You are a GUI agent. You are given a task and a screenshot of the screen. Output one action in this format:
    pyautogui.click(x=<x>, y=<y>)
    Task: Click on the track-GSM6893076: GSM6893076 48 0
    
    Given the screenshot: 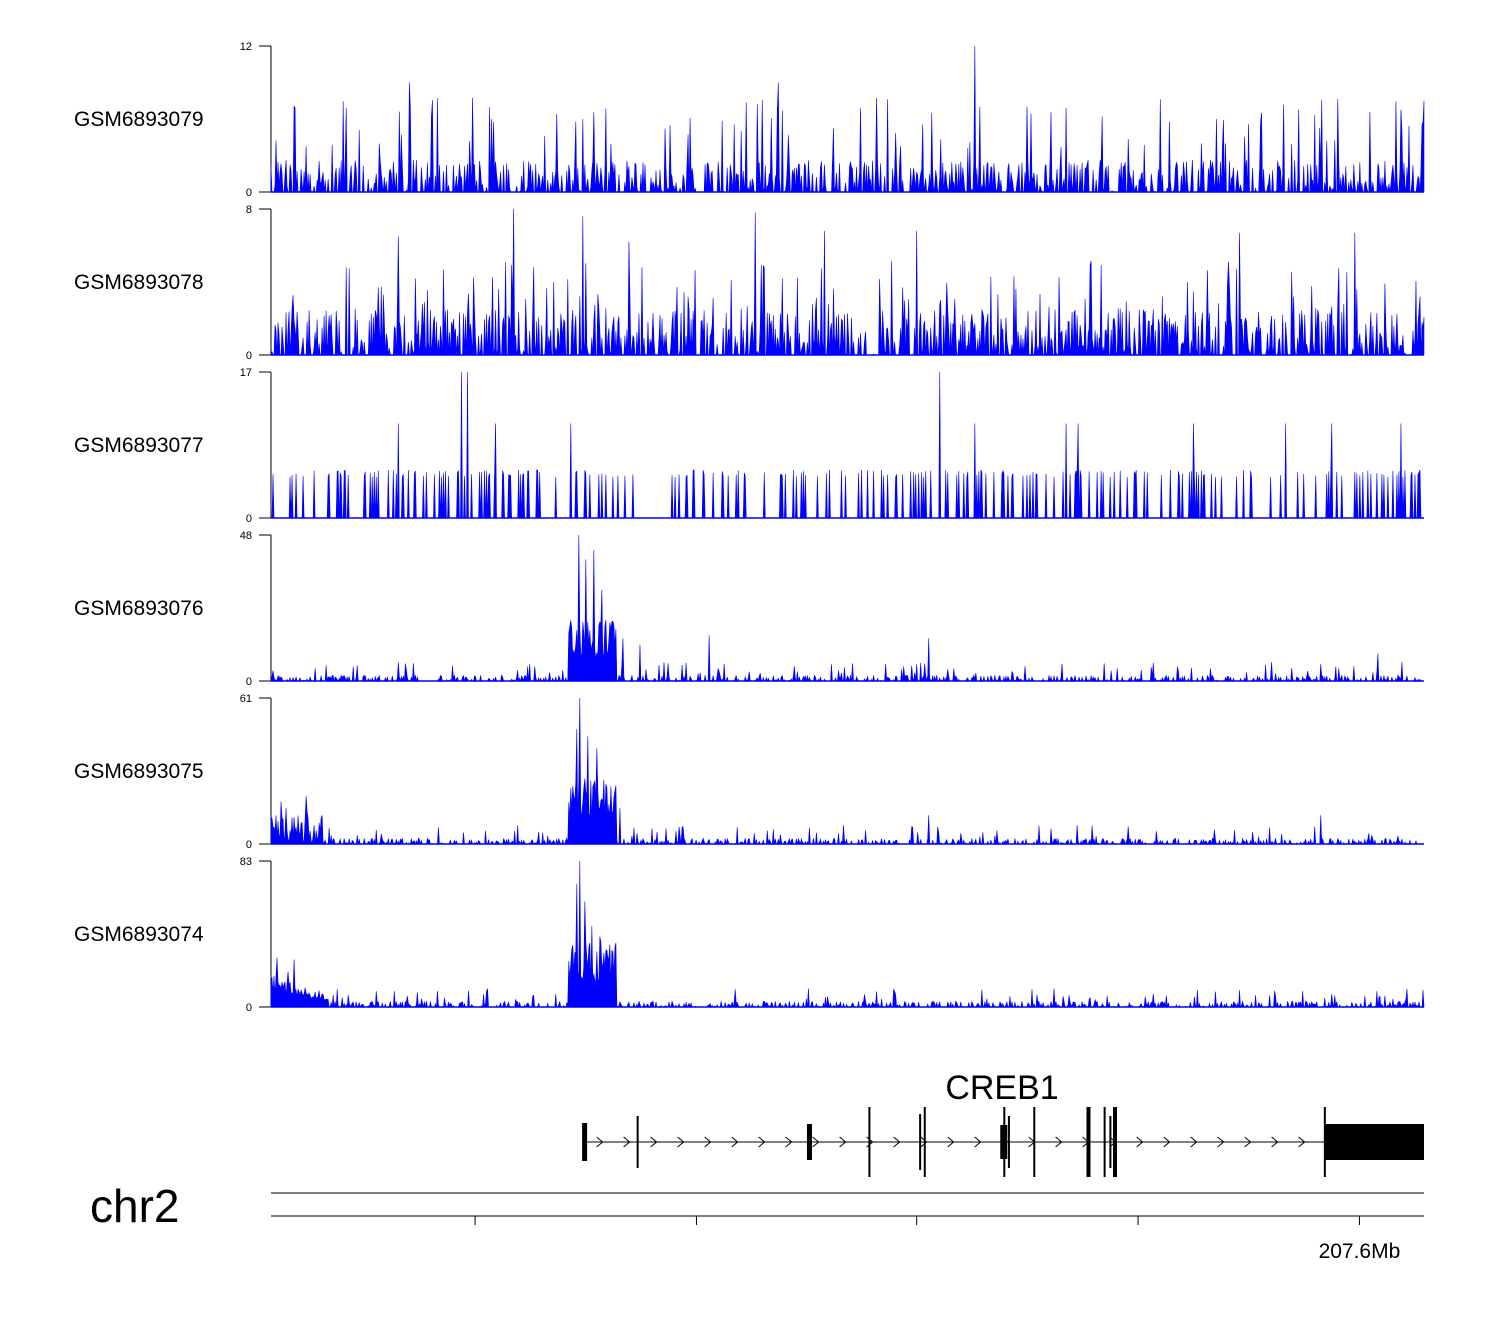 What is the action you would take?
    pyautogui.click(x=749, y=609)
    